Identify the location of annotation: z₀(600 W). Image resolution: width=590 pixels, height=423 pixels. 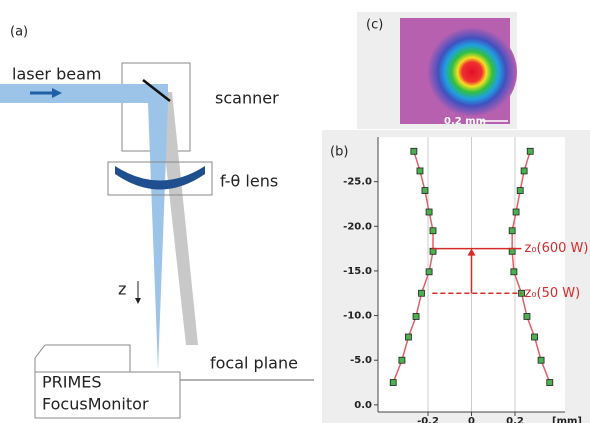
(557, 248).